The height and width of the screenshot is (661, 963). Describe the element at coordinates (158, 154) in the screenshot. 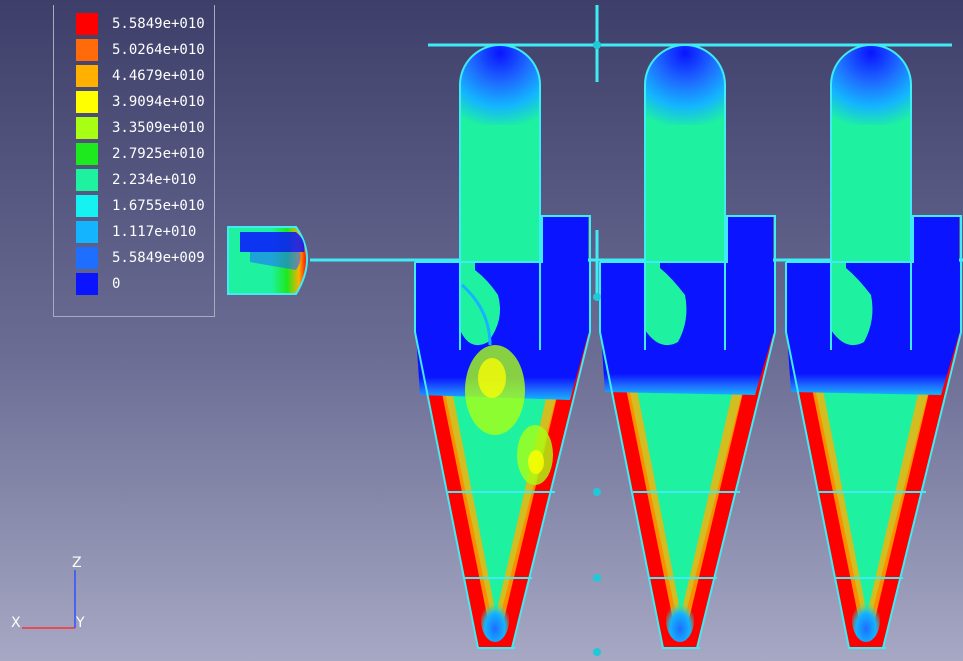

I see `legend-label: 2.7925e+010` at that location.